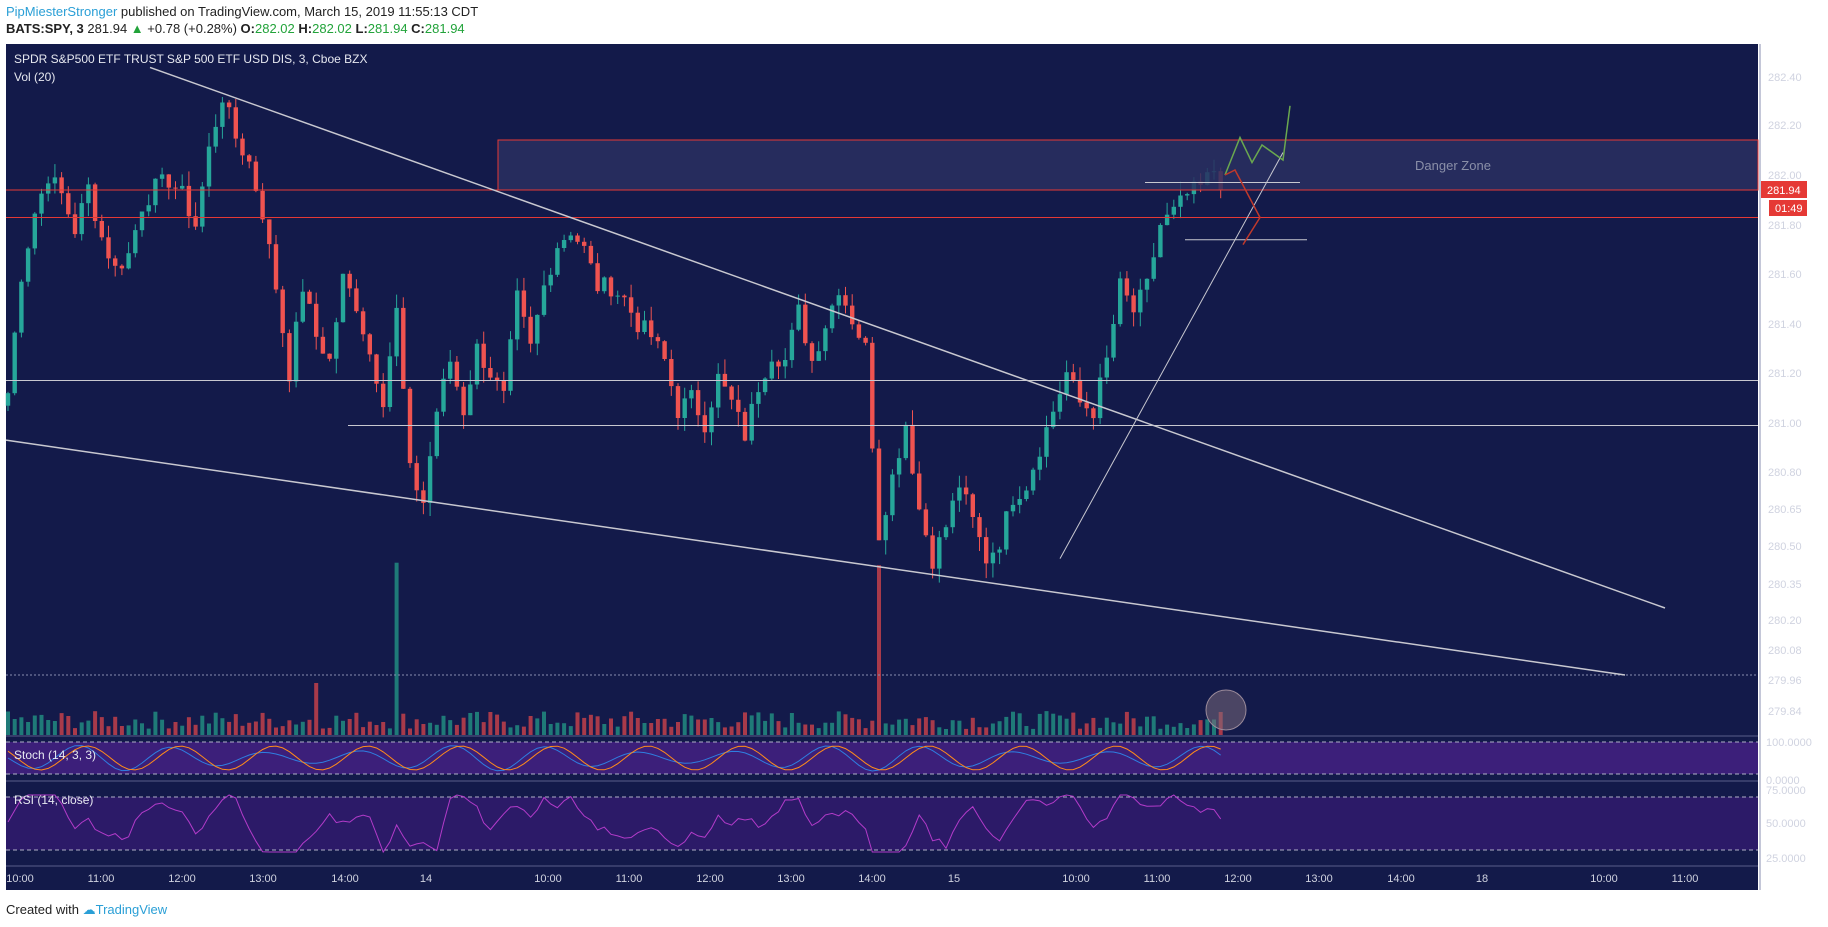 The image size is (1828, 927). I want to click on tradingview-logo-icon: ☁, so click(89, 909).